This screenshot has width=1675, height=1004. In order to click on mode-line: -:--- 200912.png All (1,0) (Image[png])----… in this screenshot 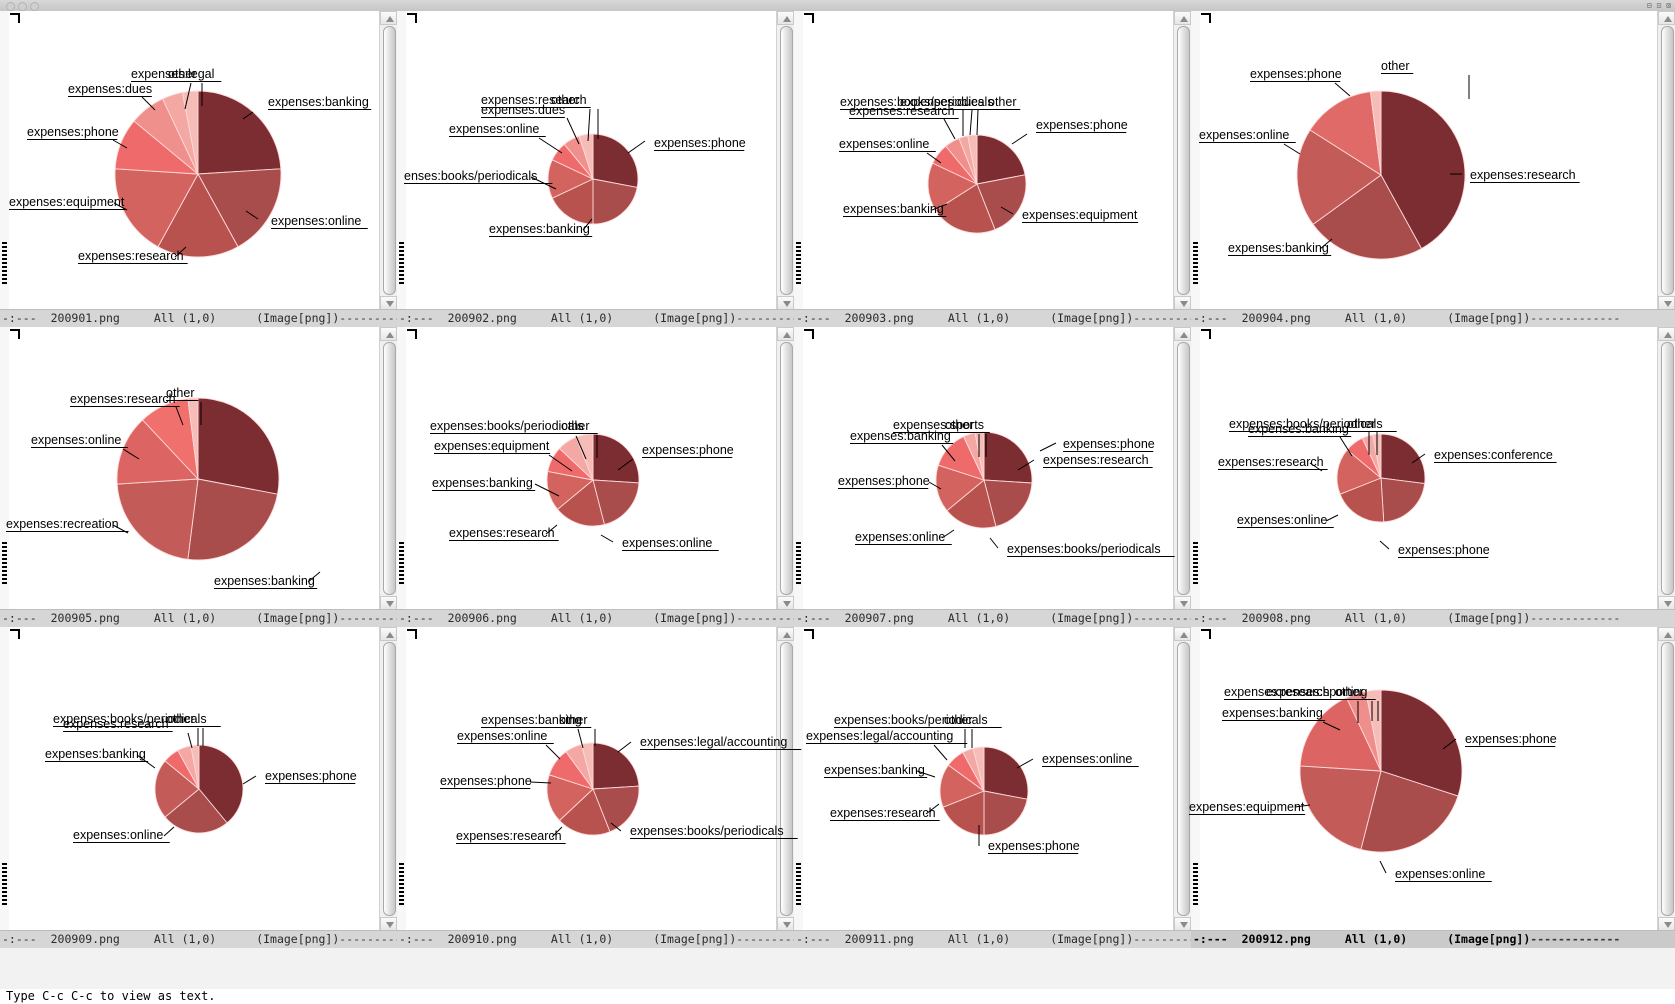, I will do `click(1433, 939)`.